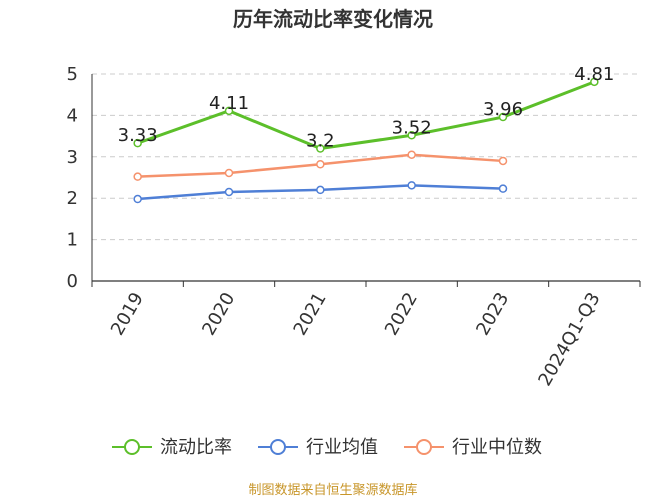 Image resolution: width=667 pixels, height=500 pixels. Describe the element at coordinates (72, 74) in the screenshot. I see `y-tick-label: 5` at that location.